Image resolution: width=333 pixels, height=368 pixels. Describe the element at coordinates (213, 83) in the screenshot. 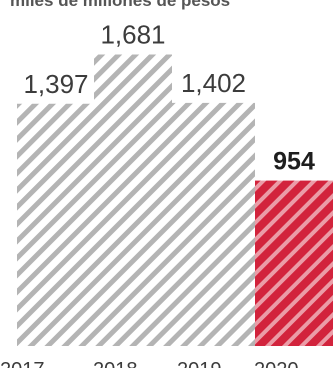

I see `value-label-2019: 1,402` at that location.